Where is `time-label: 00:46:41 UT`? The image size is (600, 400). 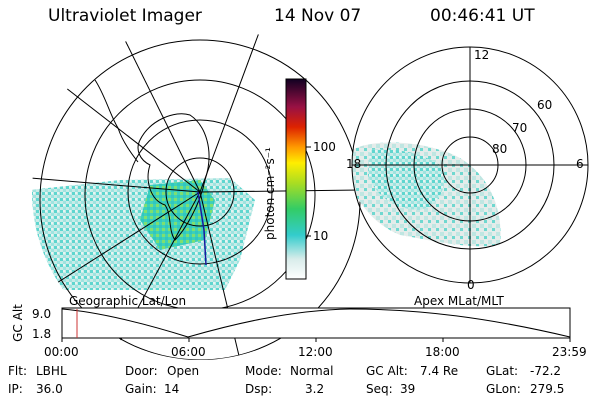 time-label: 00:46:41 UT is located at coordinates (482, 16).